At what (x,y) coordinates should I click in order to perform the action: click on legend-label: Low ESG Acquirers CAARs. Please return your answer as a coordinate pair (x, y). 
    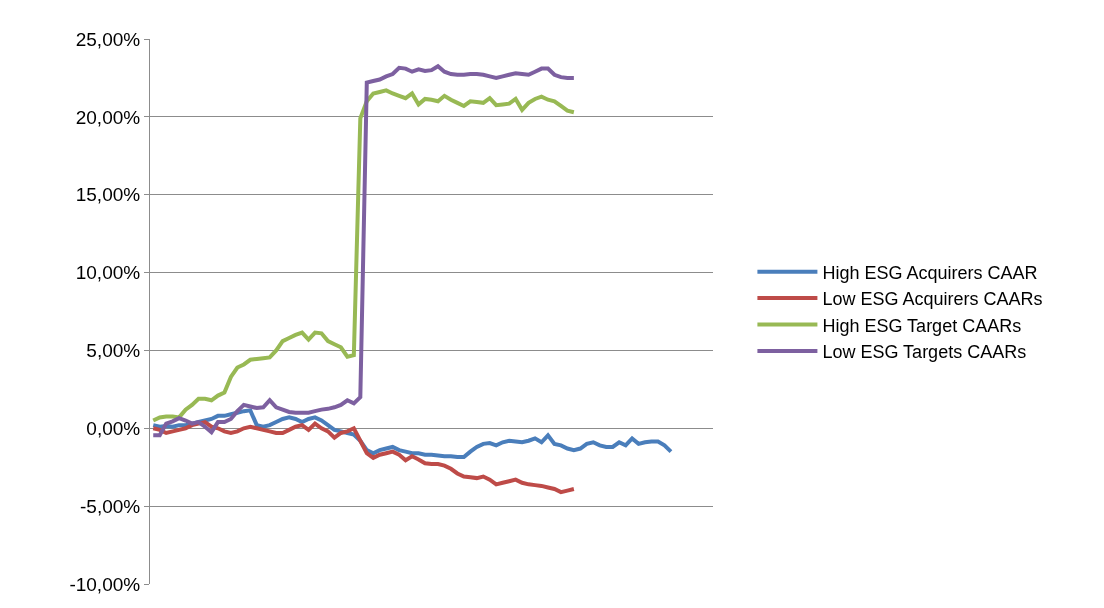
    Looking at the image, I should click on (932, 299).